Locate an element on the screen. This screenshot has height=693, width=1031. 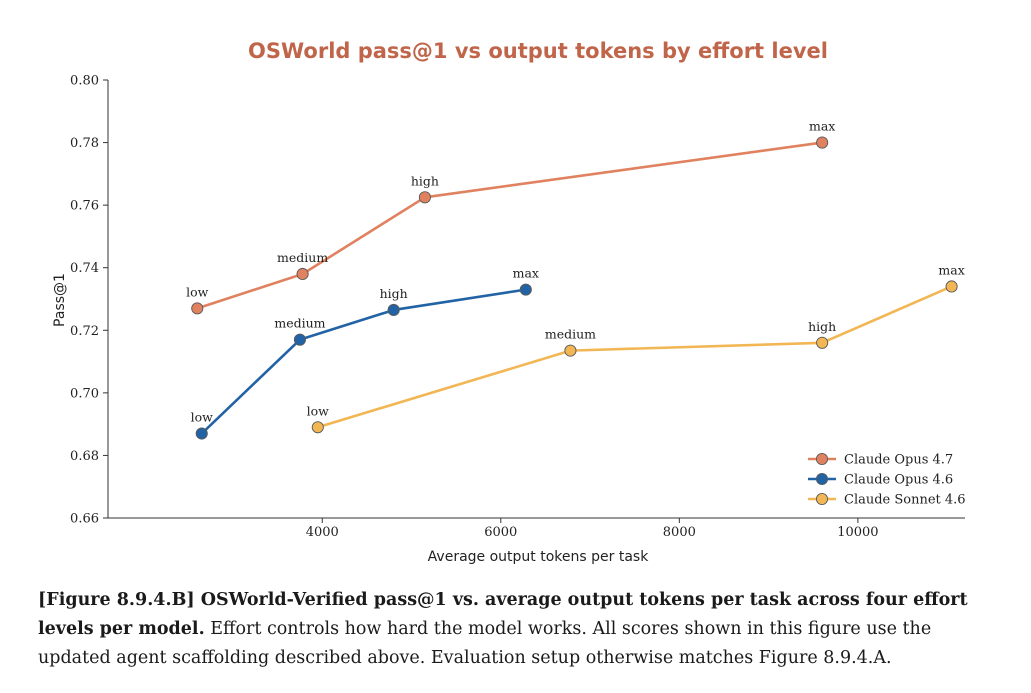
legend-item: Claude Opus 4.7 is located at coordinates (880, 460).